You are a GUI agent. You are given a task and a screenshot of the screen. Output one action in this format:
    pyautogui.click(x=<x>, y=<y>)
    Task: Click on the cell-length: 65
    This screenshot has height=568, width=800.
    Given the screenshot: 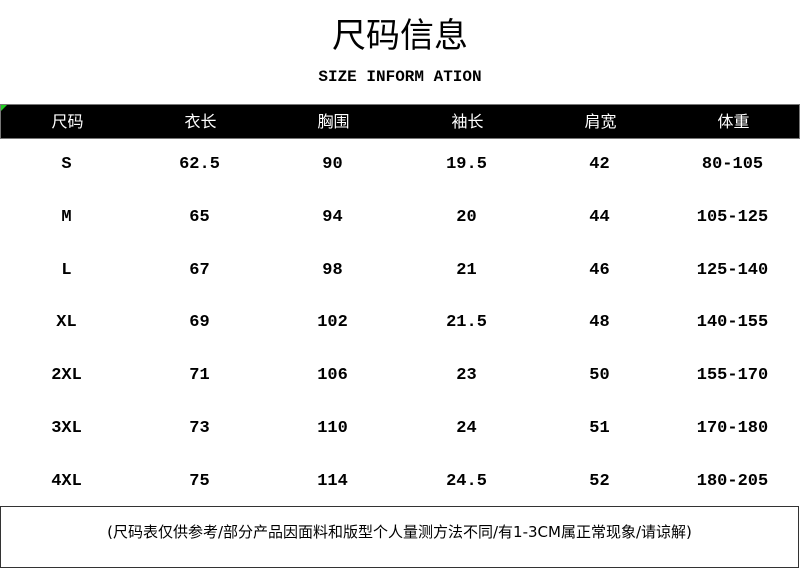 What is the action you would take?
    pyautogui.click(x=199, y=217)
    